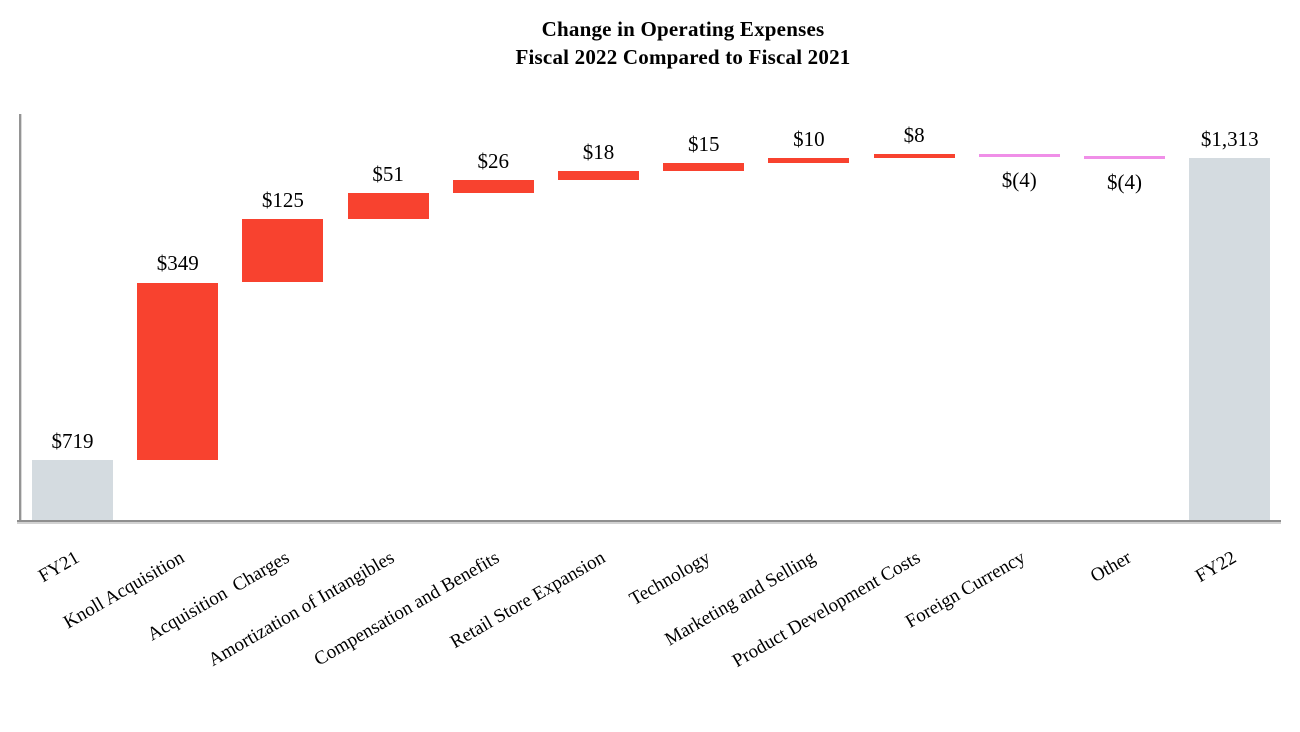 The image size is (1300, 732). What do you see at coordinates (1230, 339) in the screenshot?
I see `bar-fy22` at bounding box center [1230, 339].